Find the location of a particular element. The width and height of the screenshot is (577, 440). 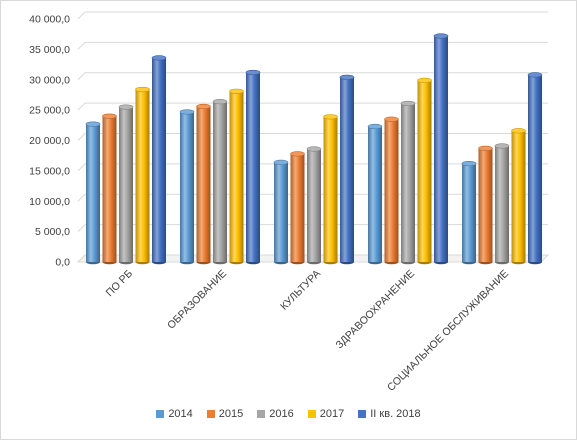

legend-label: II кв. 2018 is located at coordinates (395, 414).